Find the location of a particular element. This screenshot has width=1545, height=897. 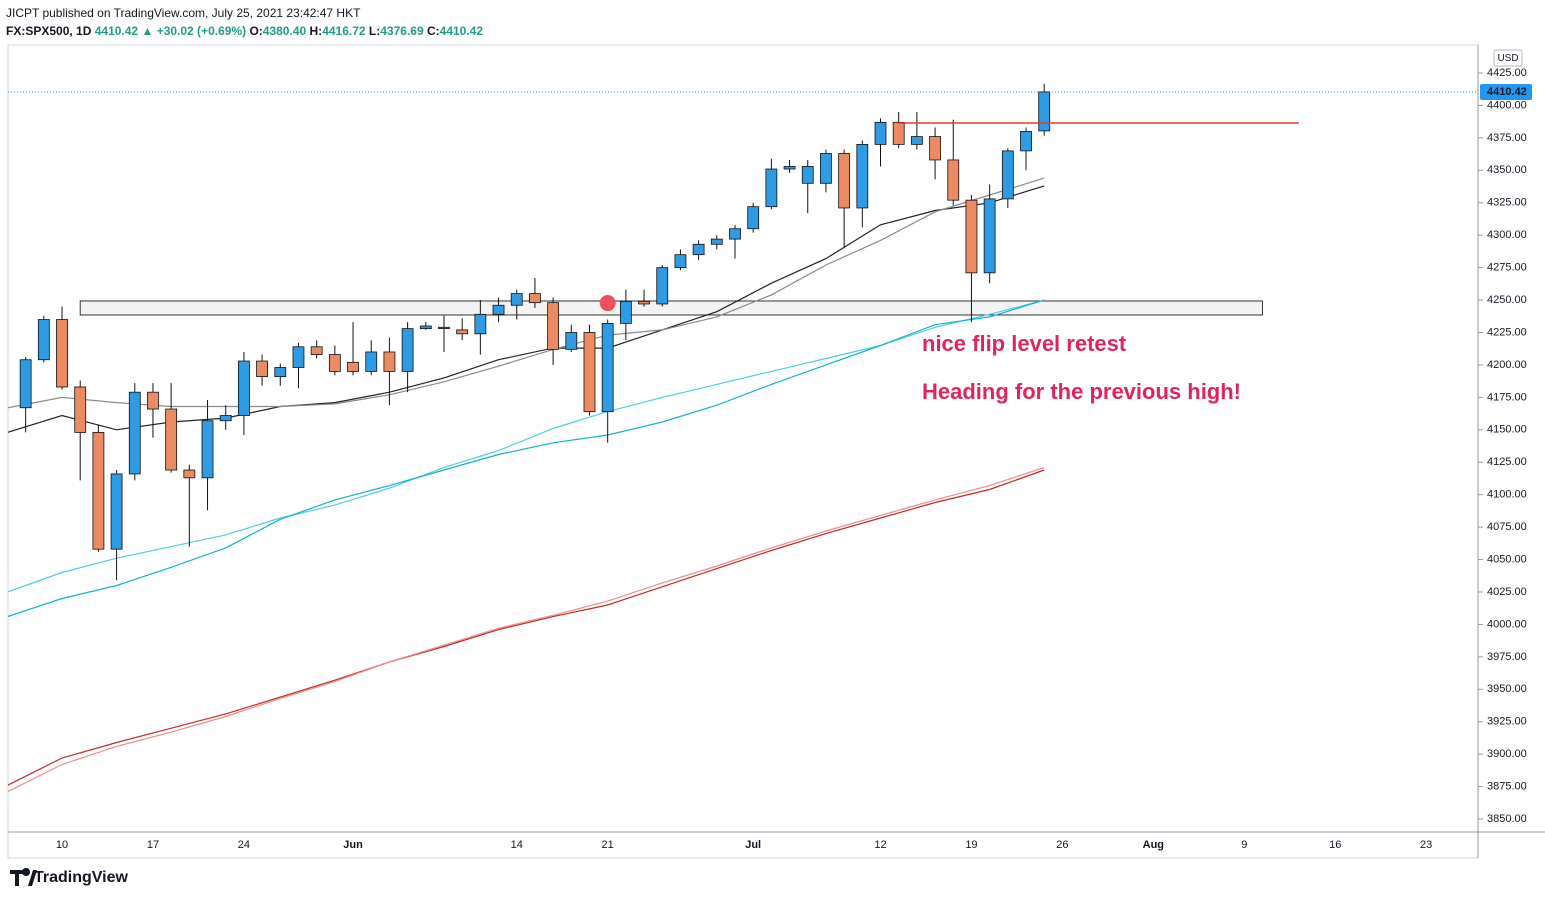

y-tick-label: 4350.00 is located at coordinates (1507, 170).